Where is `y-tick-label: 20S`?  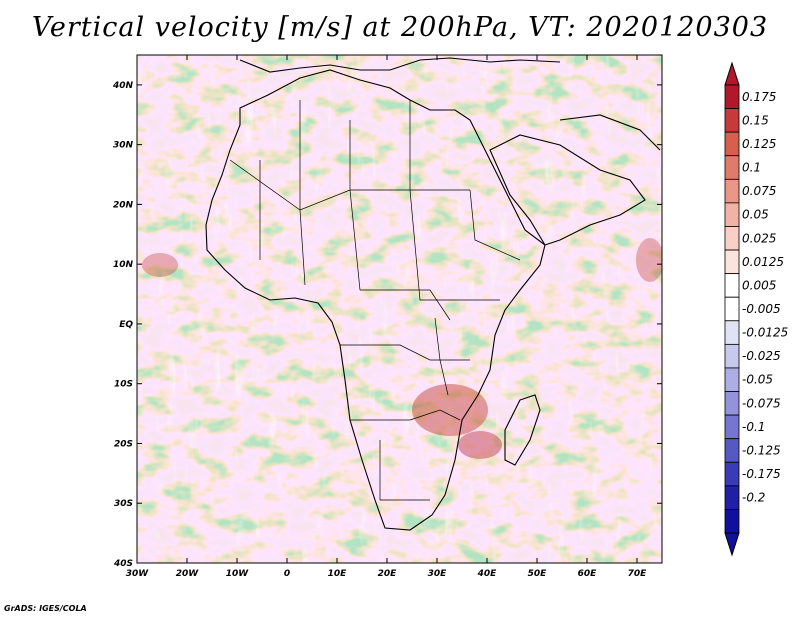 y-tick-label: 20S is located at coordinates (123, 444).